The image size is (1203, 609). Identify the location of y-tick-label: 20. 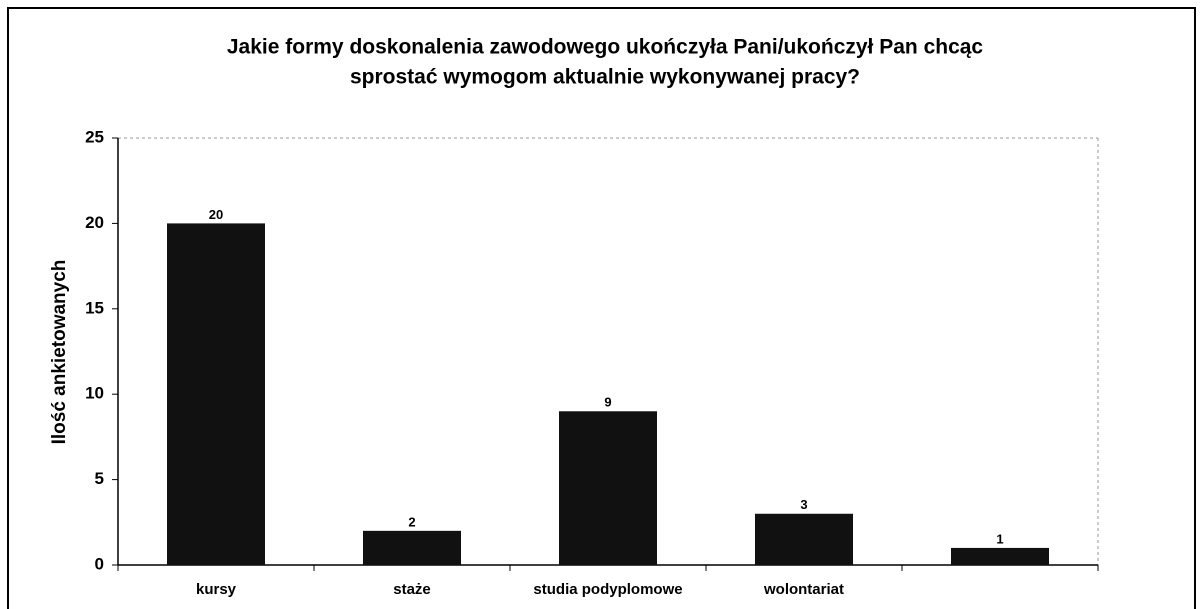
(94, 222).